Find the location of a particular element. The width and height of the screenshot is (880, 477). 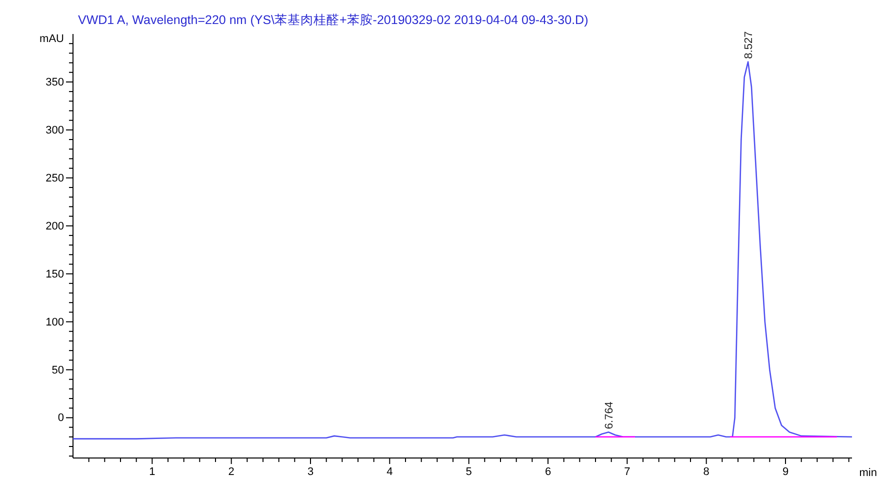

y-tick-label: 350 is located at coordinates (55, 82).